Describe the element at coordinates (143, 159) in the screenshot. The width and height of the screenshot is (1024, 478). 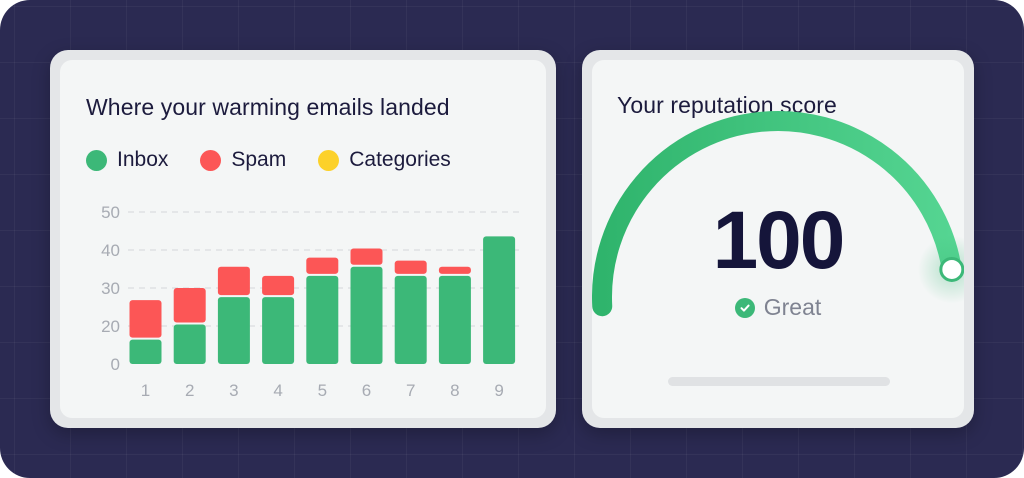
I see `legend-label-inbox: Inbox` at that location.